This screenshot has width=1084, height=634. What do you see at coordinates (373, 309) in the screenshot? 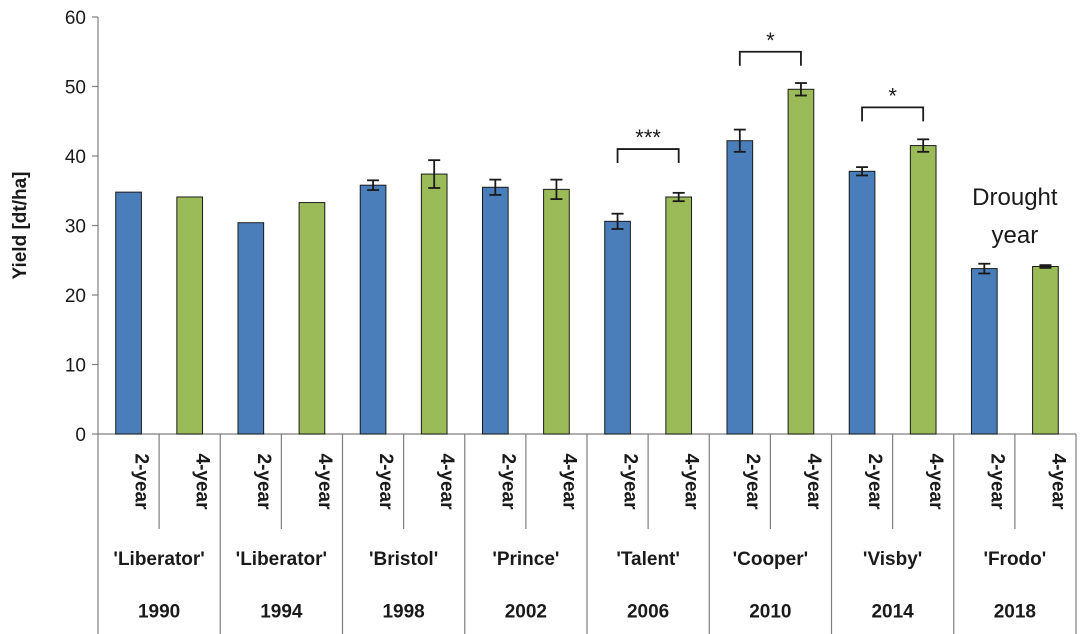
I see `bar-1998-2-year` at bounding box center [373, 309].